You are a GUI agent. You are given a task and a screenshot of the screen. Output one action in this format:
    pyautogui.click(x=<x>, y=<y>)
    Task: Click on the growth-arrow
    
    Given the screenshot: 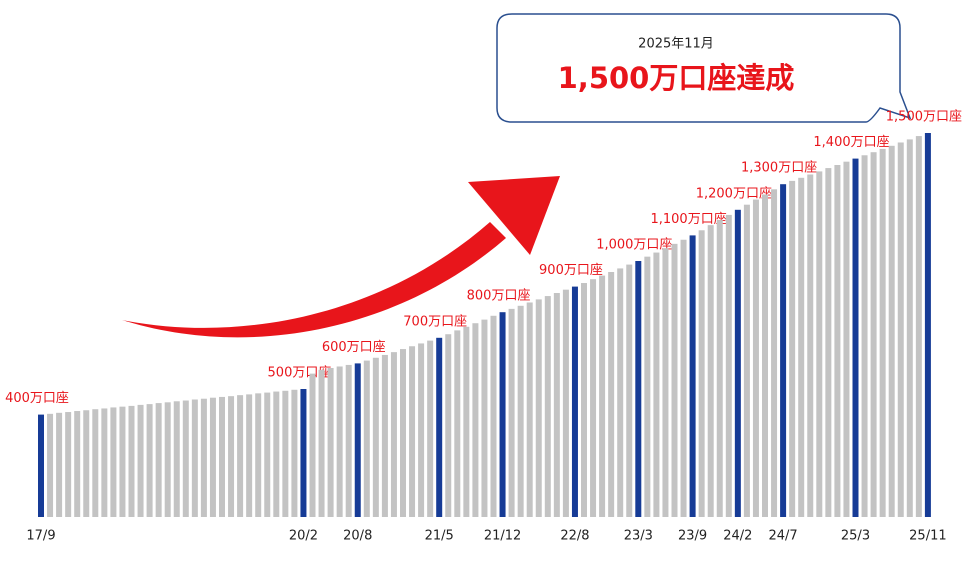 What is the action you would take?
    pyautogui.click(x=314, y=280)
    